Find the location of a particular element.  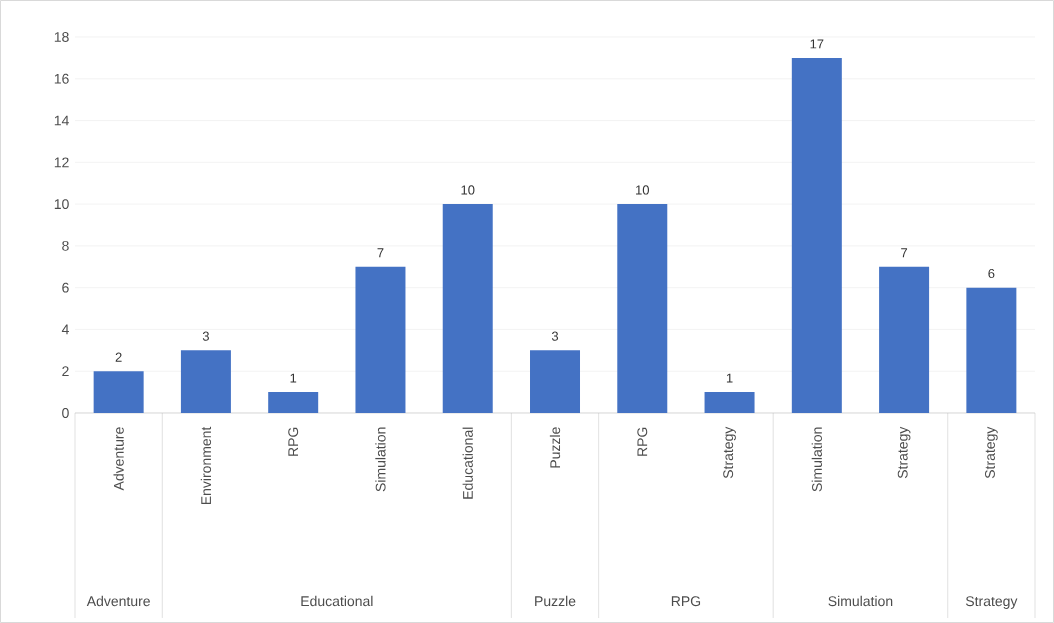

x-tick-label: Puzzle is located at coordinates (555, 447).